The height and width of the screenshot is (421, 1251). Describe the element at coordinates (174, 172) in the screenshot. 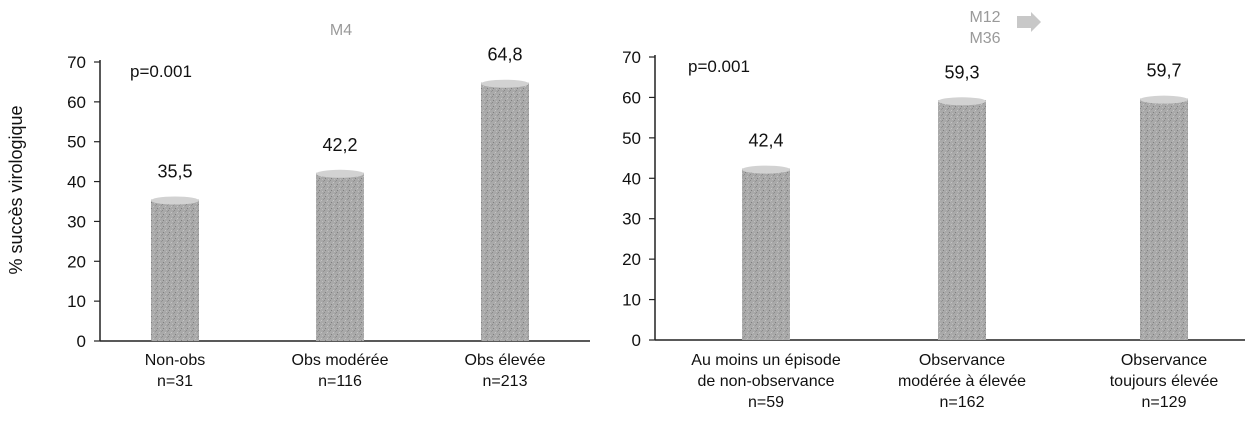

I see `bar-value-label: 35,5` at that location.